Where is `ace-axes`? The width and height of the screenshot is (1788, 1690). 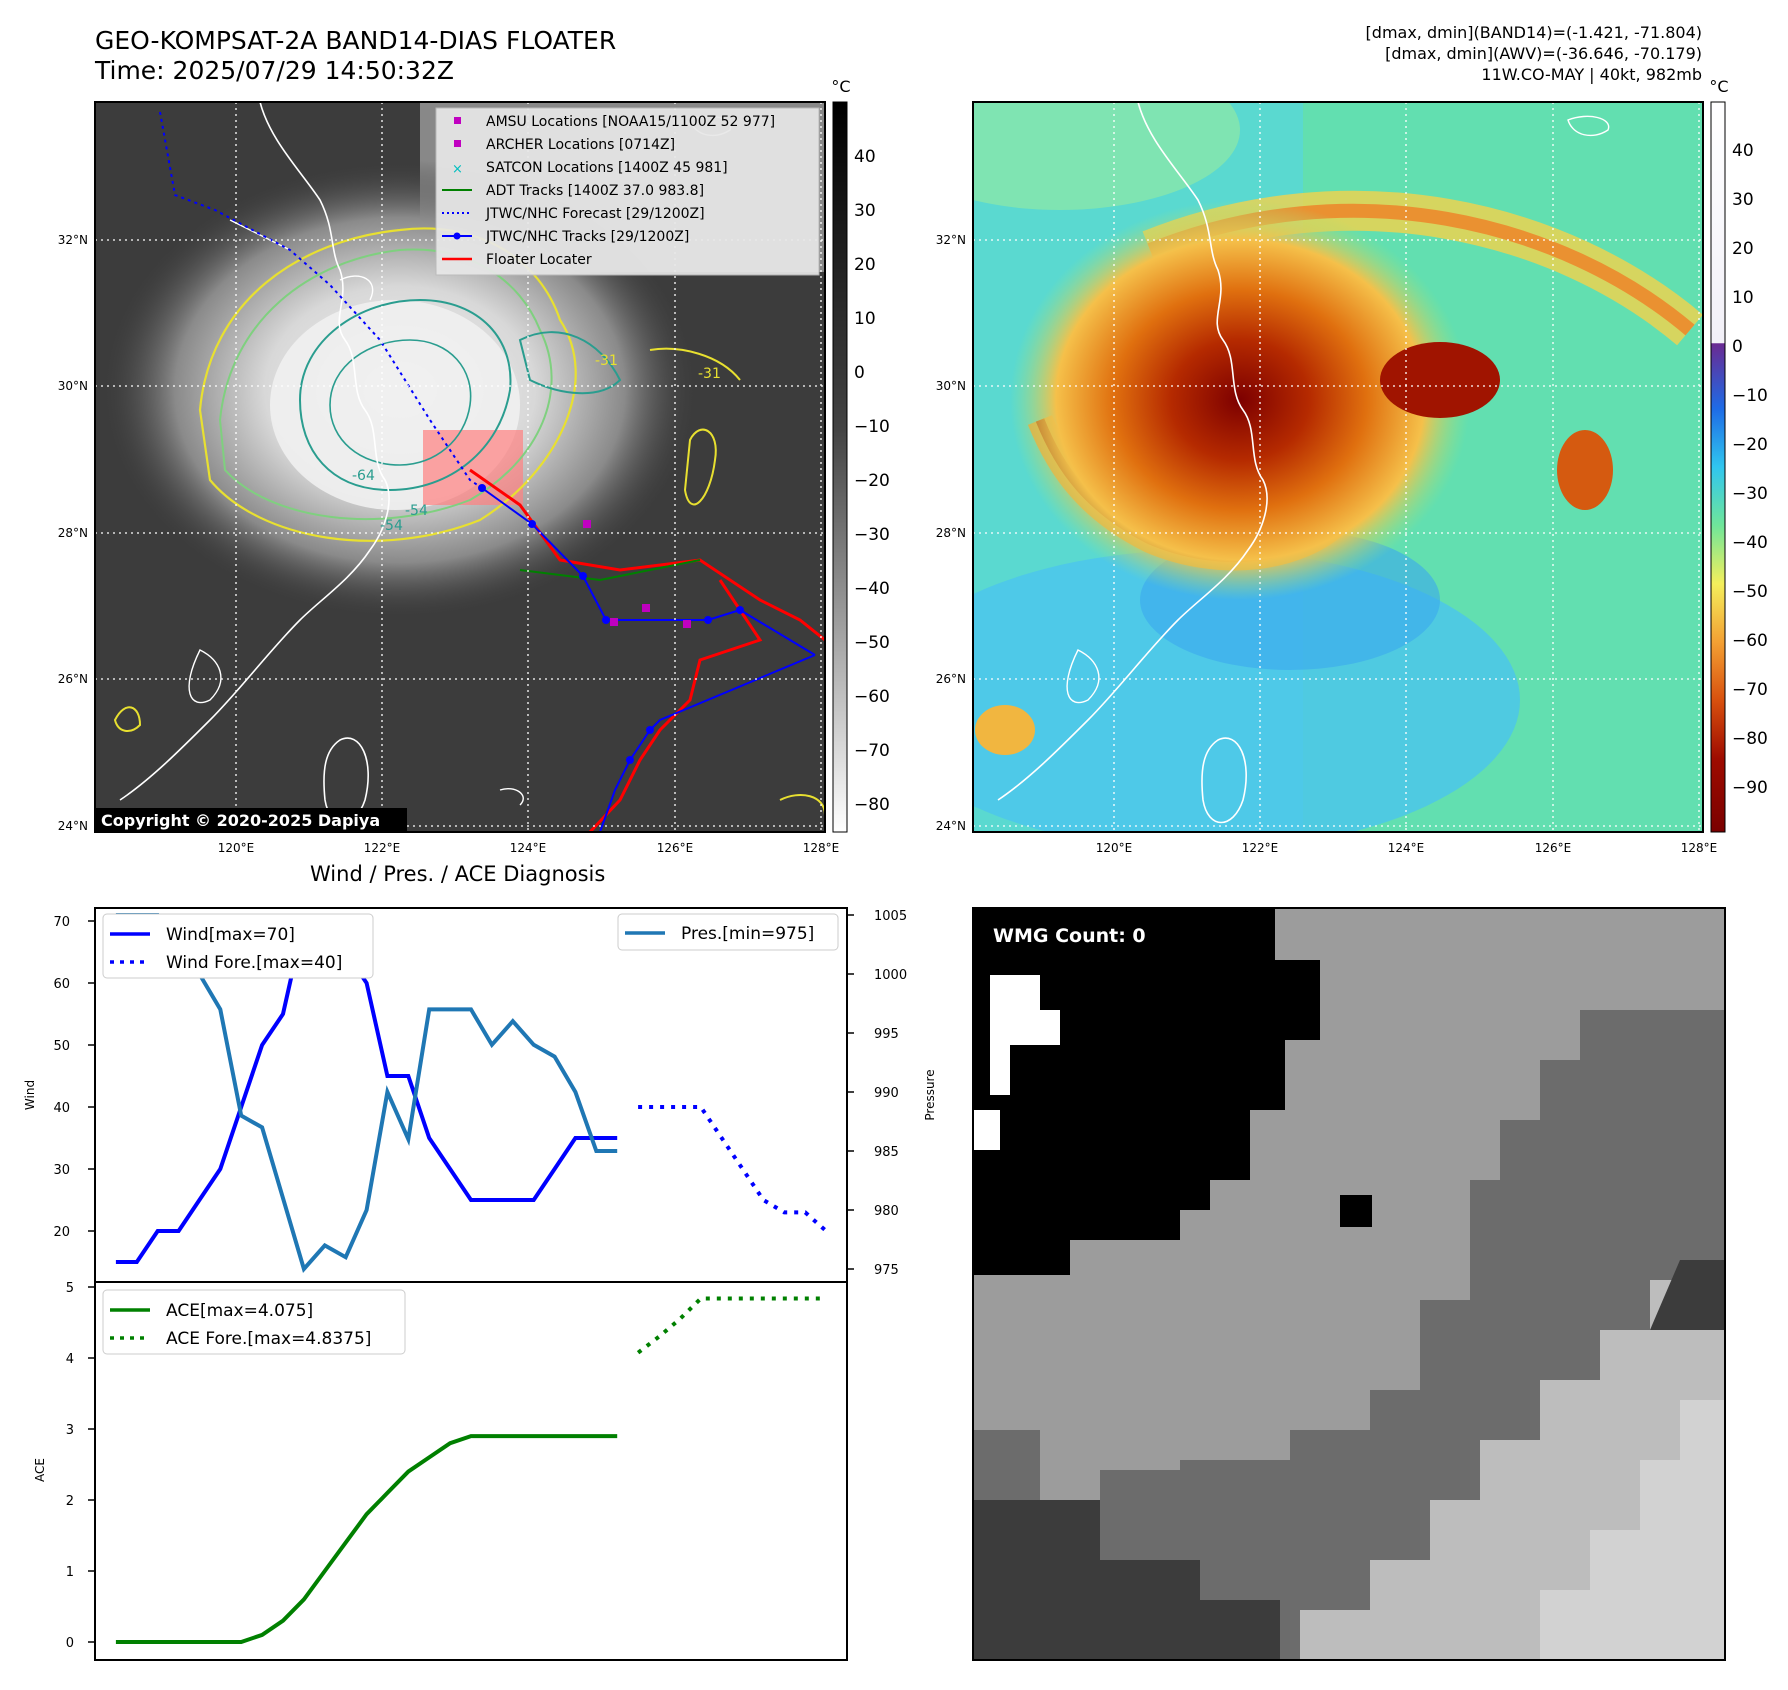 ace-axes is located at coordinates (471, 1471).